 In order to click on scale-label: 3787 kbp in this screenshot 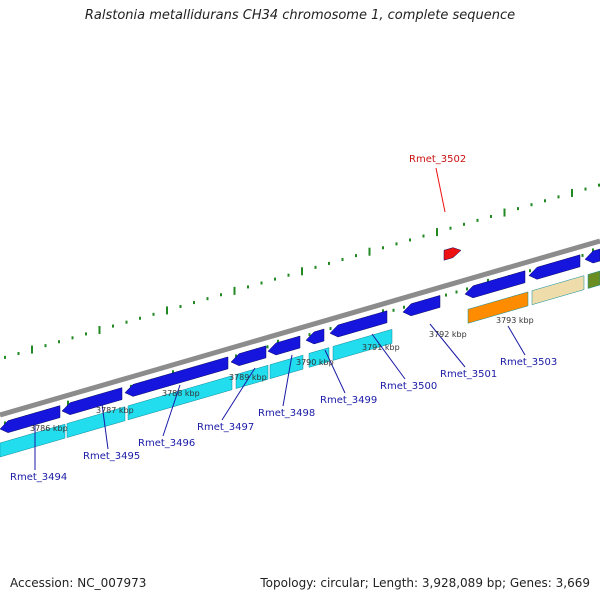, I will do `click(115, 410)`.